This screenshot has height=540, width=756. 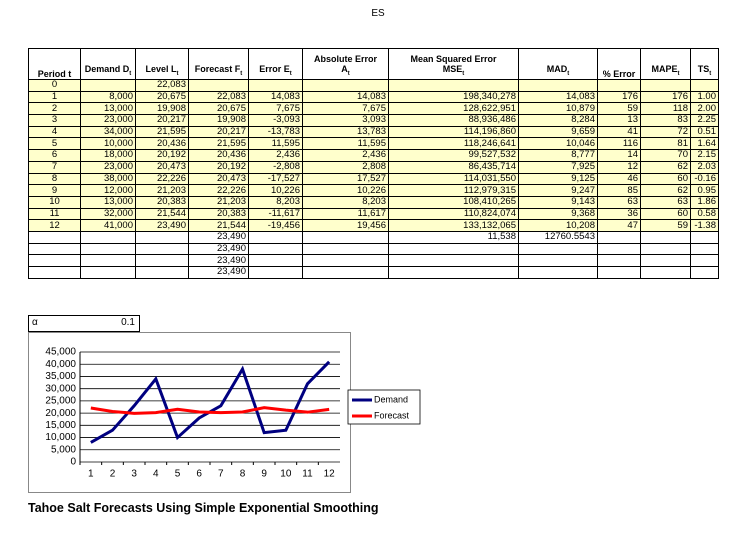 What do you see at coordinates (704, 109) in the screenshot?
I see `table-cell: 2.00` at bounding box center [704, 109].